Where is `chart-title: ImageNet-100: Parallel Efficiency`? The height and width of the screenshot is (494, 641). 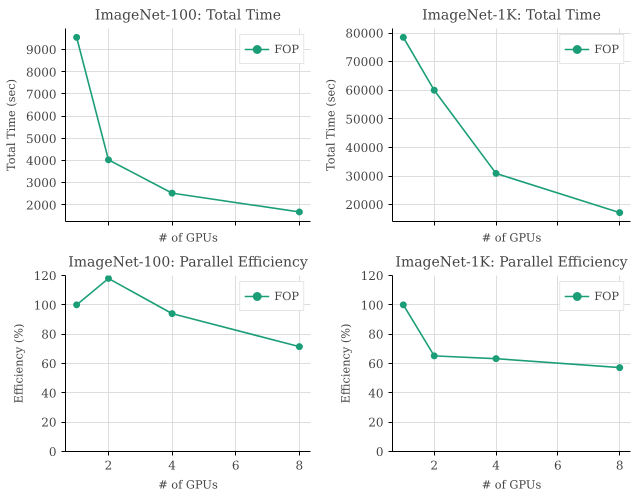 chart-title: ImageNet-100: Parallel Efficiency is located at coordinates (188, 262).